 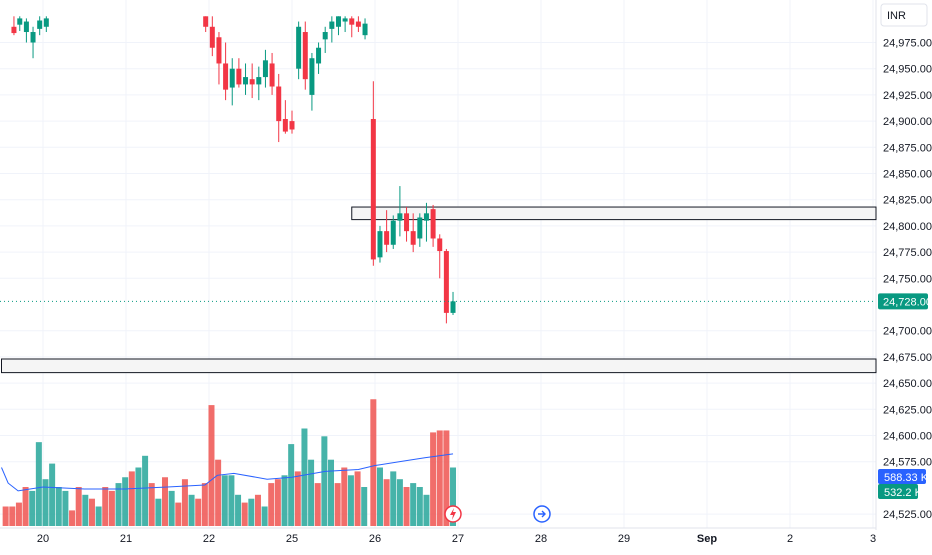 What do you see at coordinates (438, 536) in the screenshot?
I see `time-axis: 20 21 22 25 26 27 28 29 Sep 2 3` at bounding box center [438, 536].